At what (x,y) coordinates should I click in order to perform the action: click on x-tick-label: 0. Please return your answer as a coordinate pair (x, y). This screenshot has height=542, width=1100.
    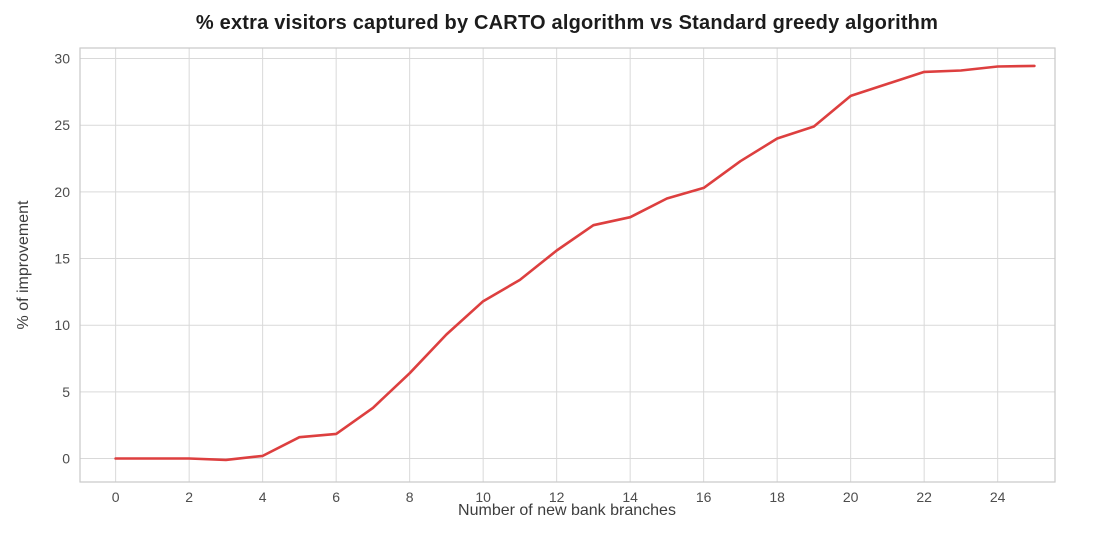
    Looking at the image, I should click on (116, 497).